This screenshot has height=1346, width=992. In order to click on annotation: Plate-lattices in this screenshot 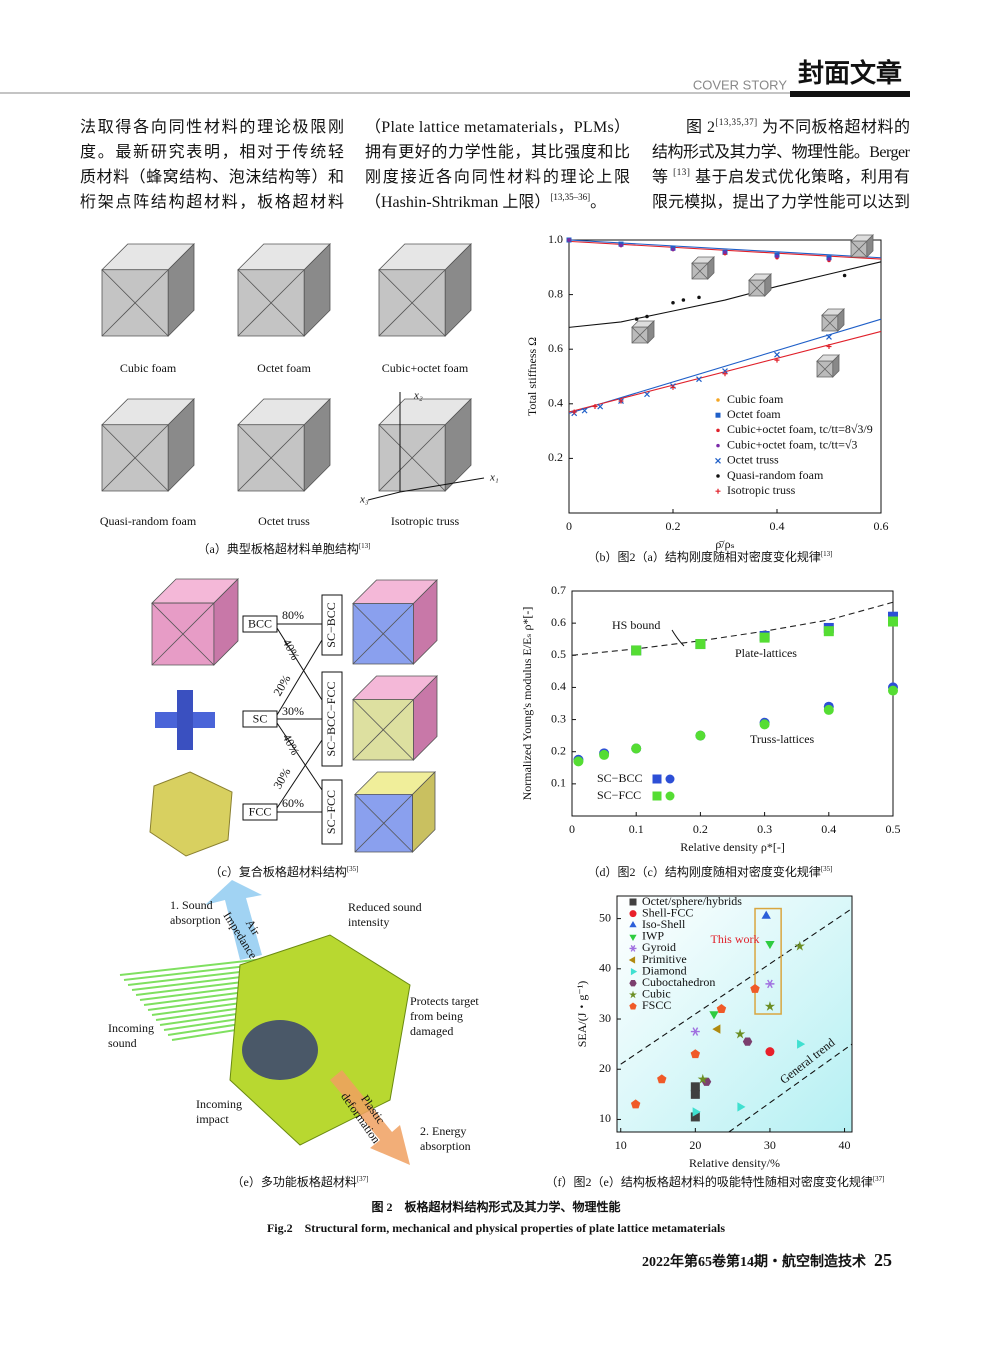, I will do `click(766, 653)`.